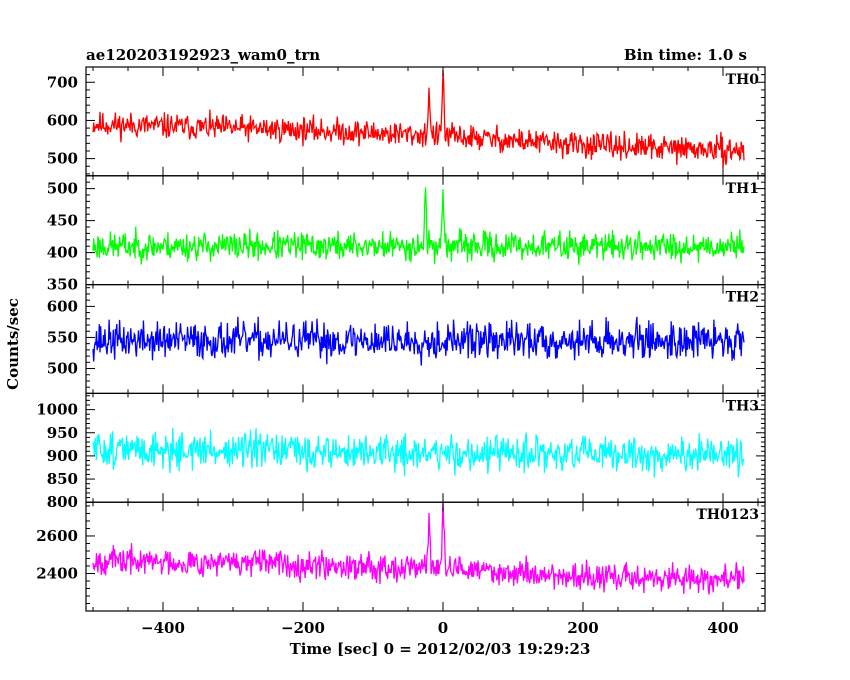 The width and height of the screenshot is (850, 680). Describe the element at coordinates (443, 628) in the screenshot. I see `x-tick-label: 0` at that location.